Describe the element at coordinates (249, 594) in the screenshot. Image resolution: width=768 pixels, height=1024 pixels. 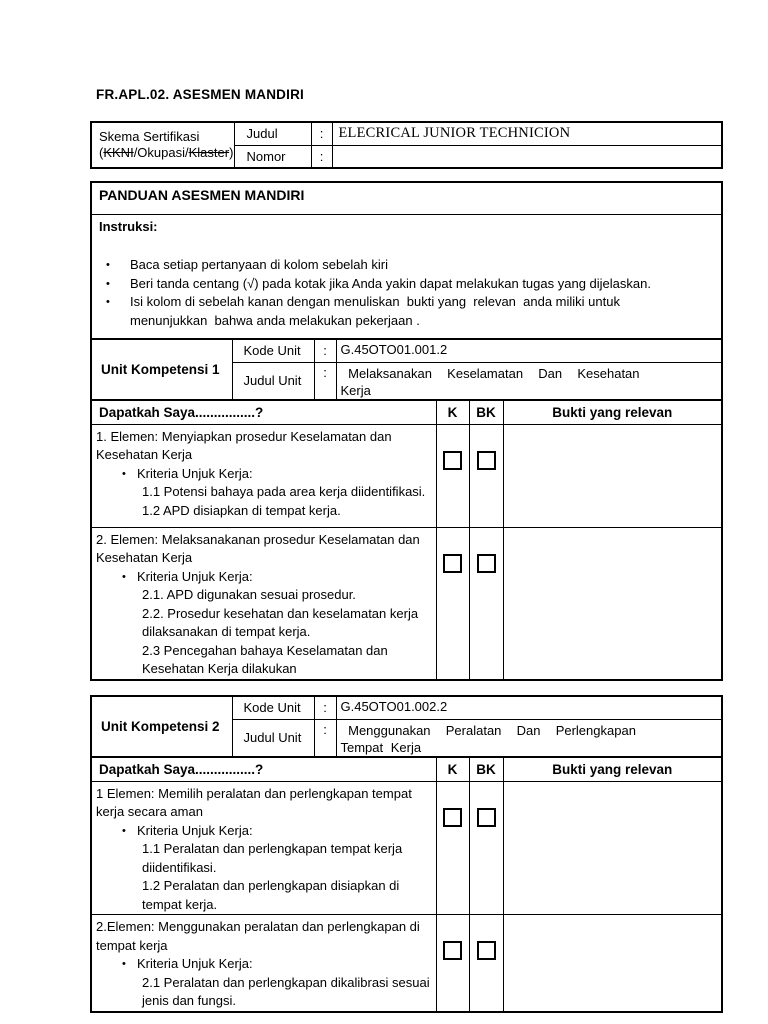
I see `criteria-item: 2.1. APD digunakan sesuai prosedur.` at that location.